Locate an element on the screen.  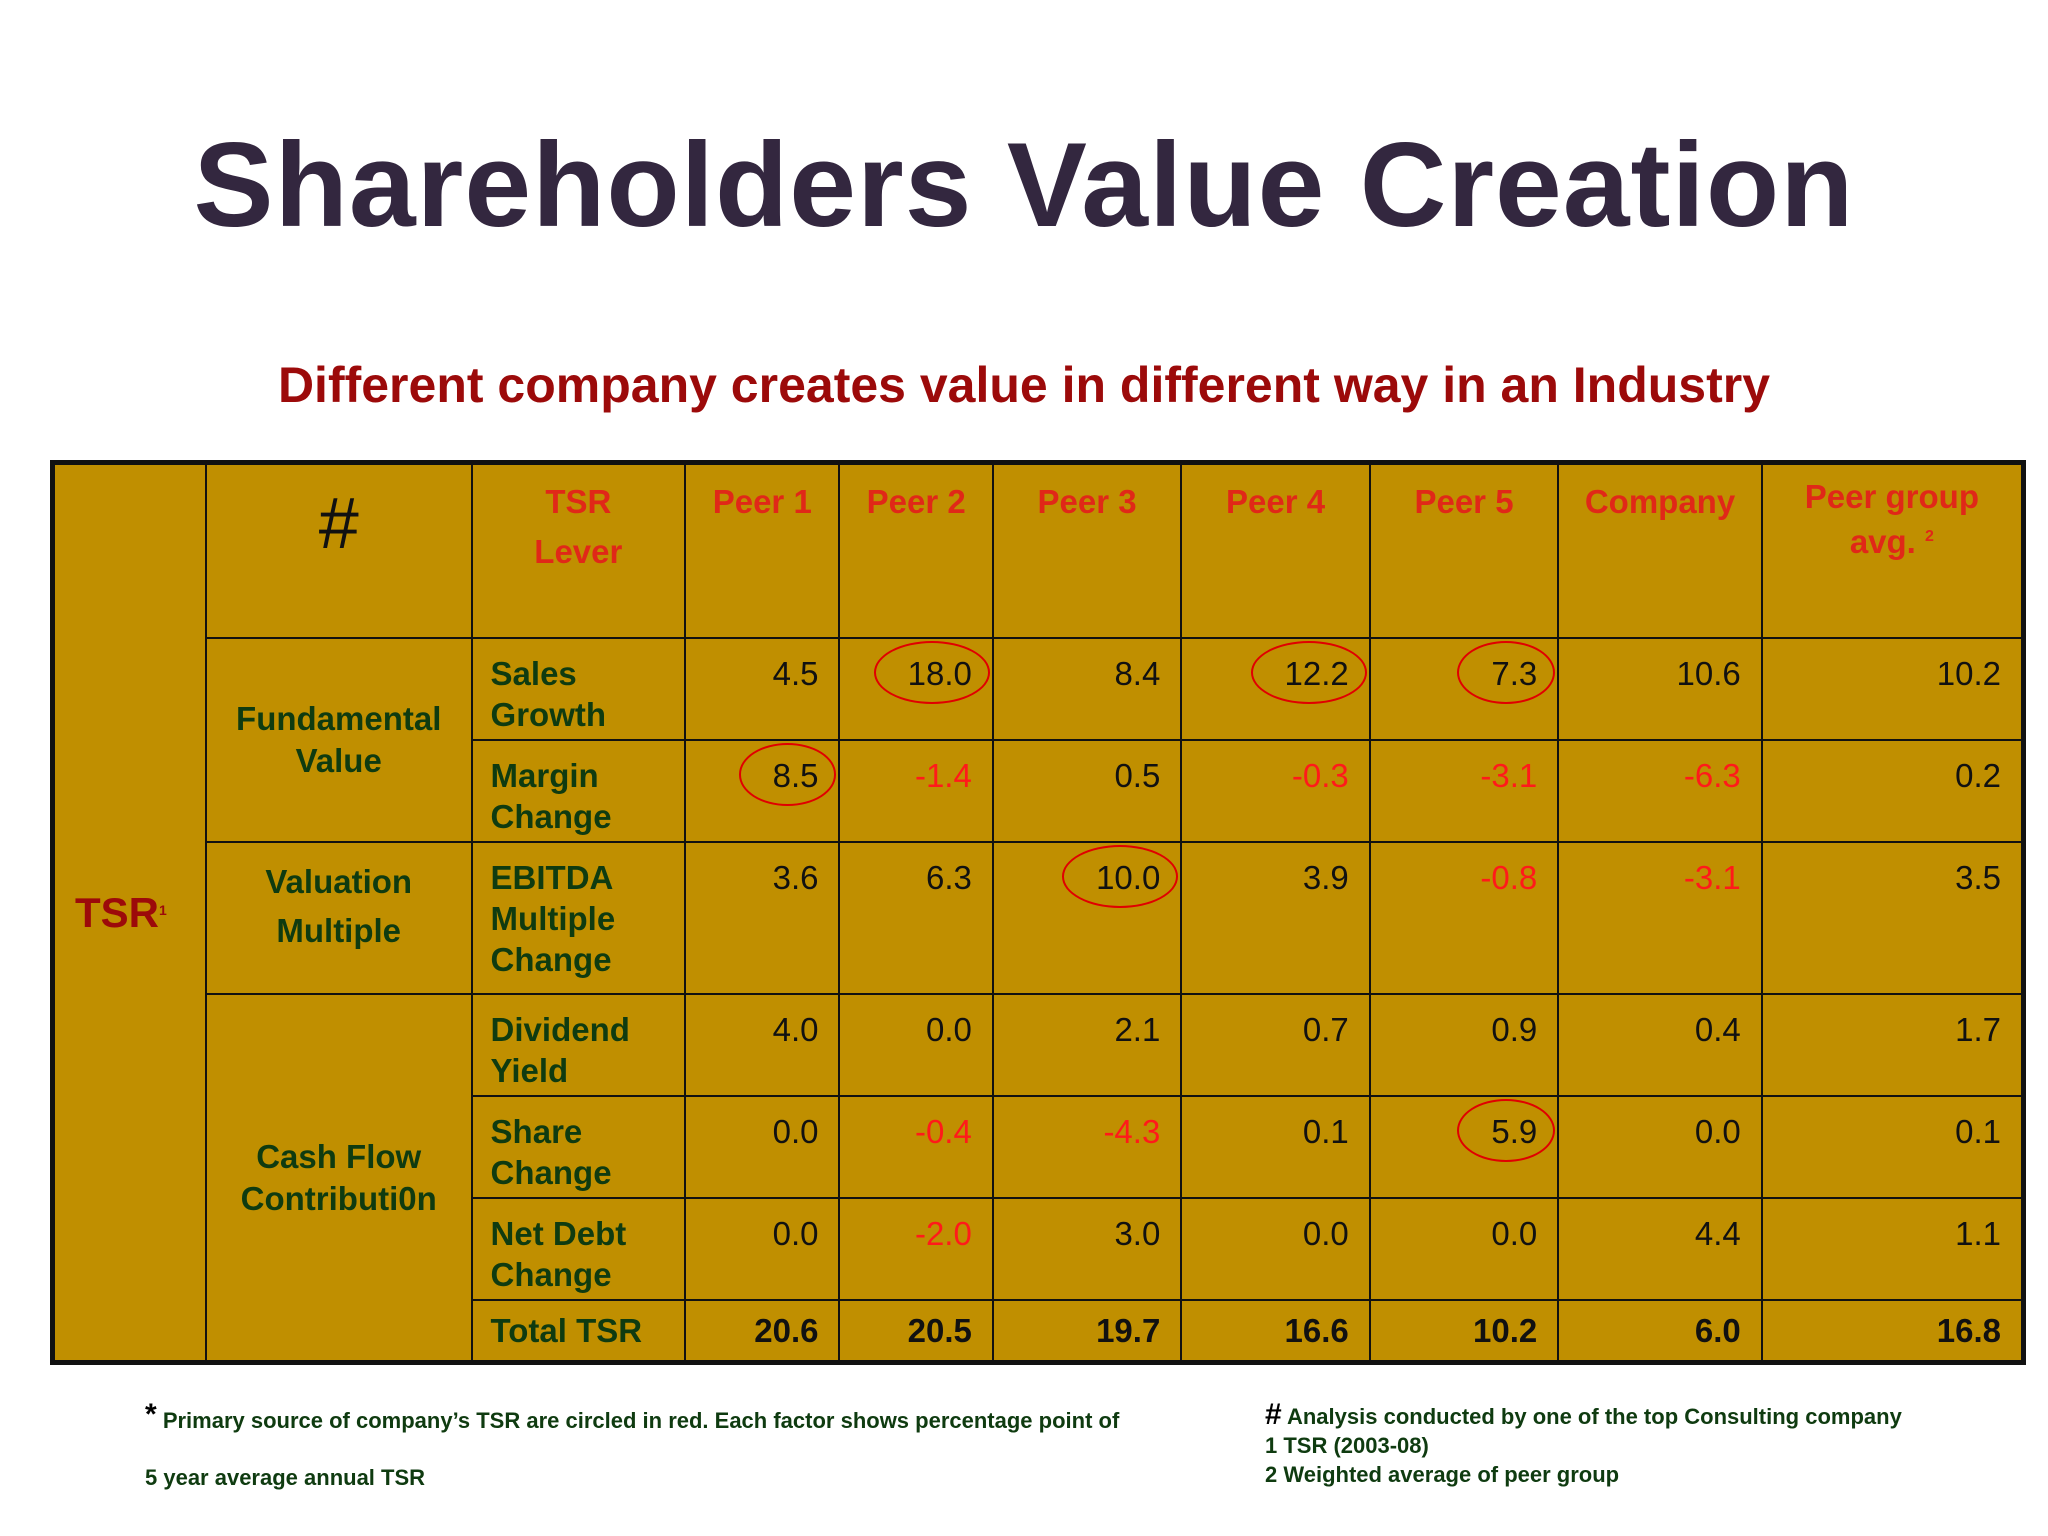
lever-net-debt-change: Net Debt Change is located at coordinates (578, 1249).